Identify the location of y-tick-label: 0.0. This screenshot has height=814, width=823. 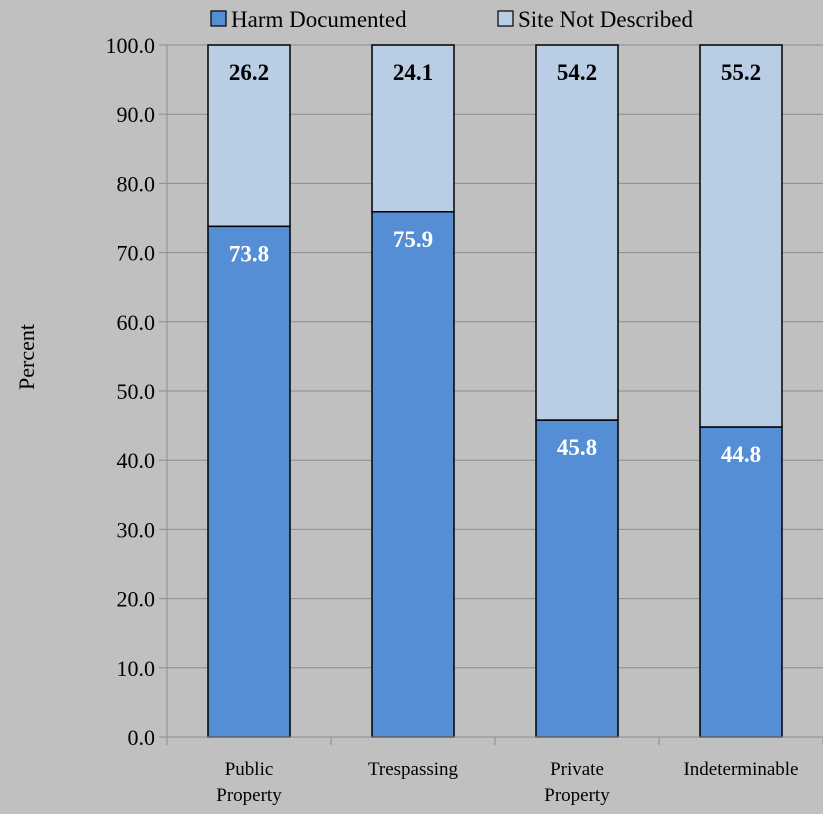
(142, 737).